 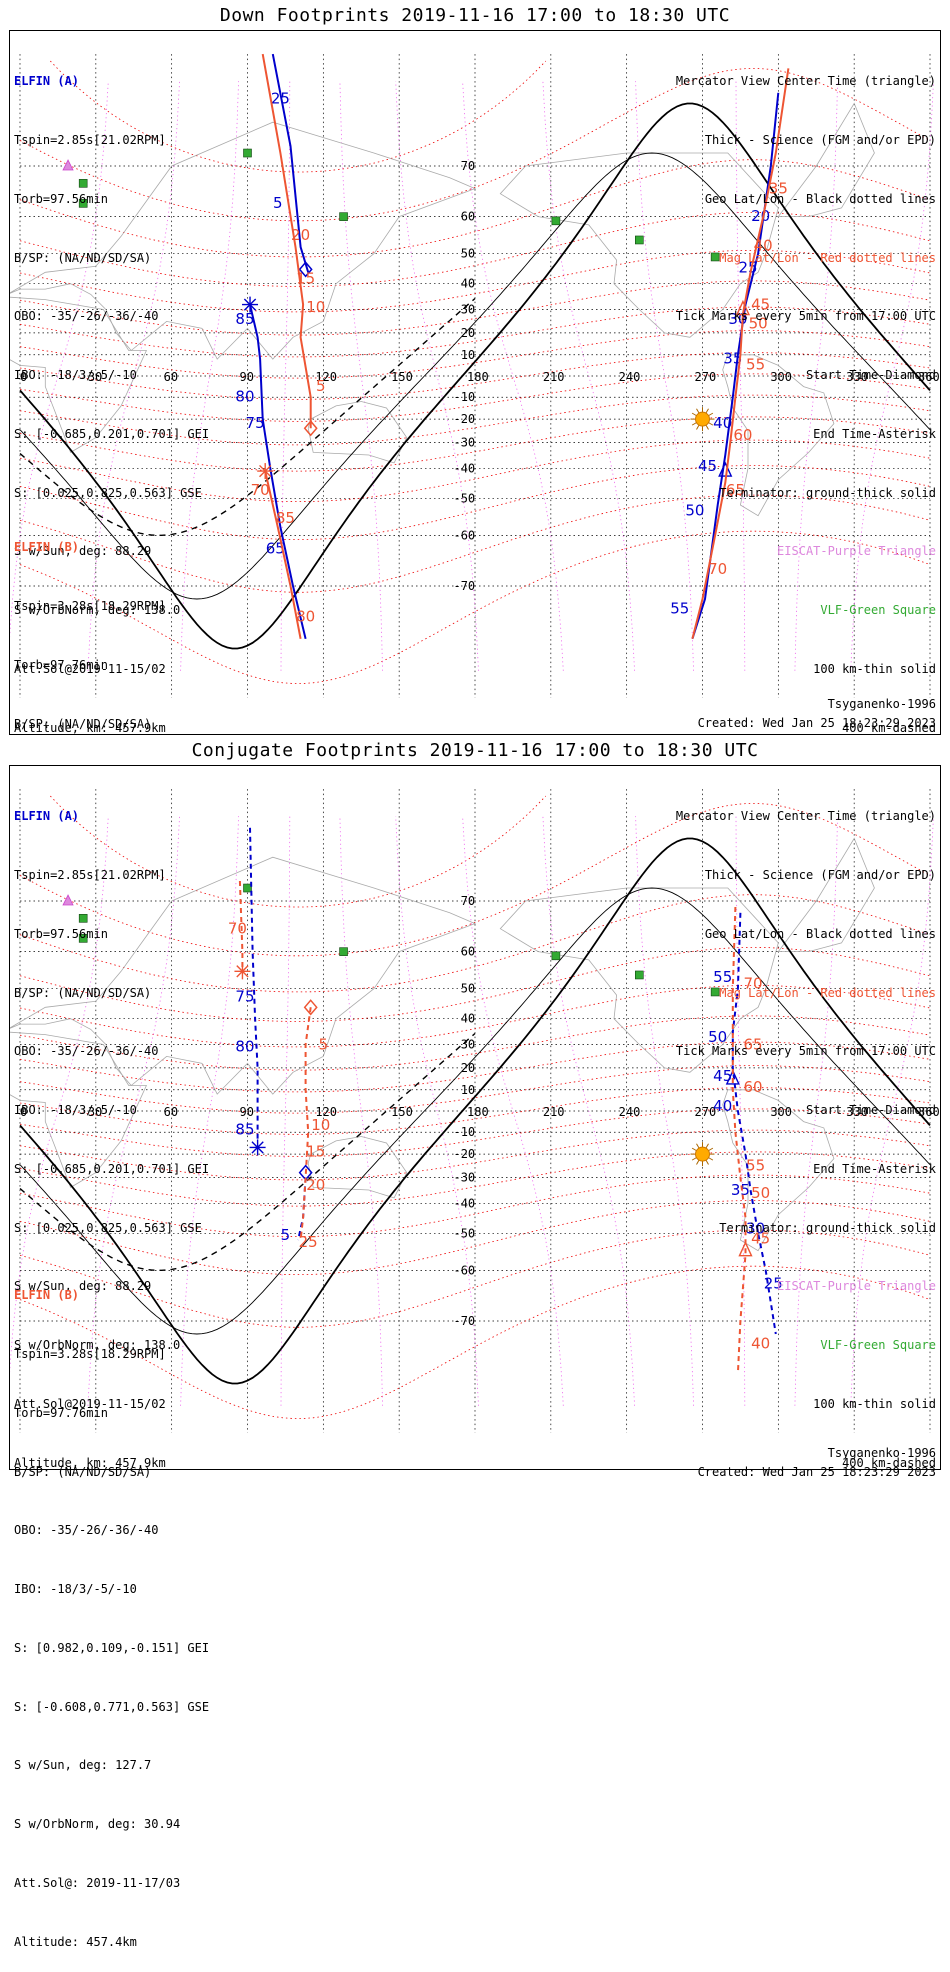 What do you see at coordinates (760, 1193) in the screenshot?
I see `tick-time-label: 50` at bounding box center [760, 1193].